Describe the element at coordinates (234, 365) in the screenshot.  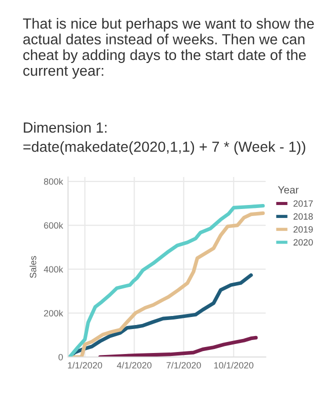
I see `x-tick-label: 10/1/2020` at that location.